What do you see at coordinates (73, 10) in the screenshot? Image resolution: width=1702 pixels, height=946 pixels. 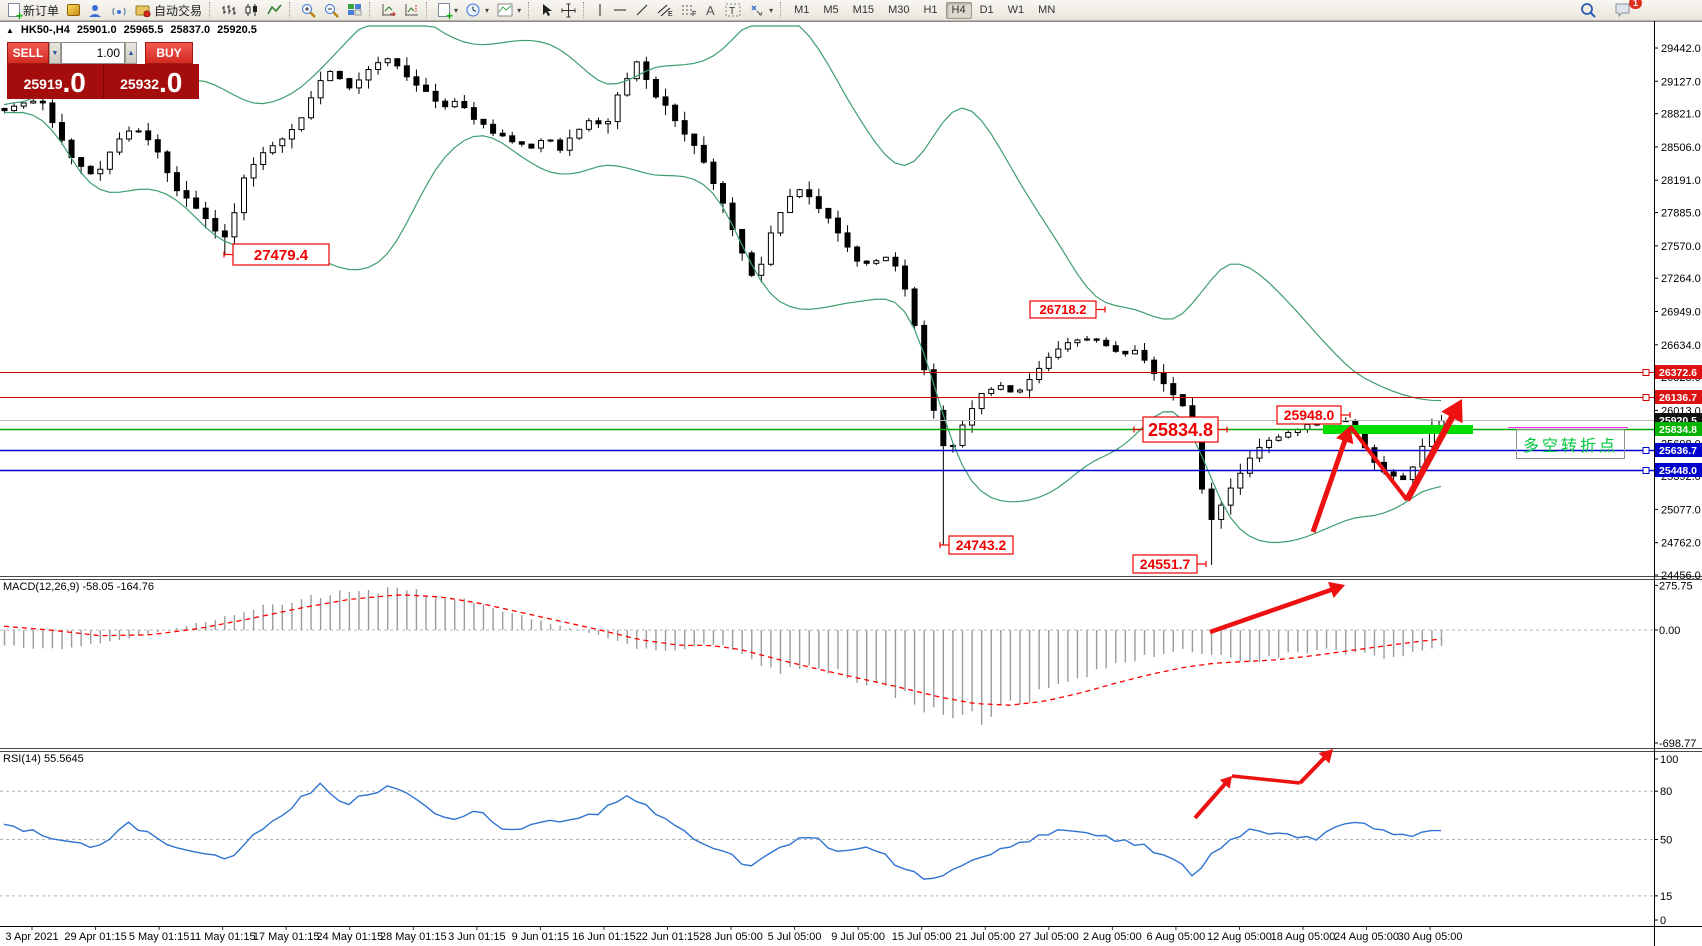 I see `market-button` at bounding box center [73, 10].